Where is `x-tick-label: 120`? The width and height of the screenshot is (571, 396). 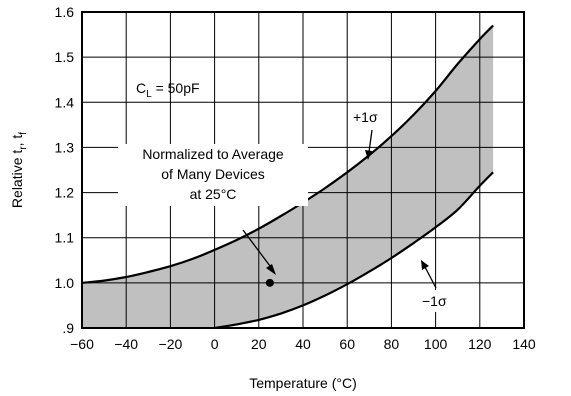
x-tick-label: 120 is located at coordinates (480, 344).